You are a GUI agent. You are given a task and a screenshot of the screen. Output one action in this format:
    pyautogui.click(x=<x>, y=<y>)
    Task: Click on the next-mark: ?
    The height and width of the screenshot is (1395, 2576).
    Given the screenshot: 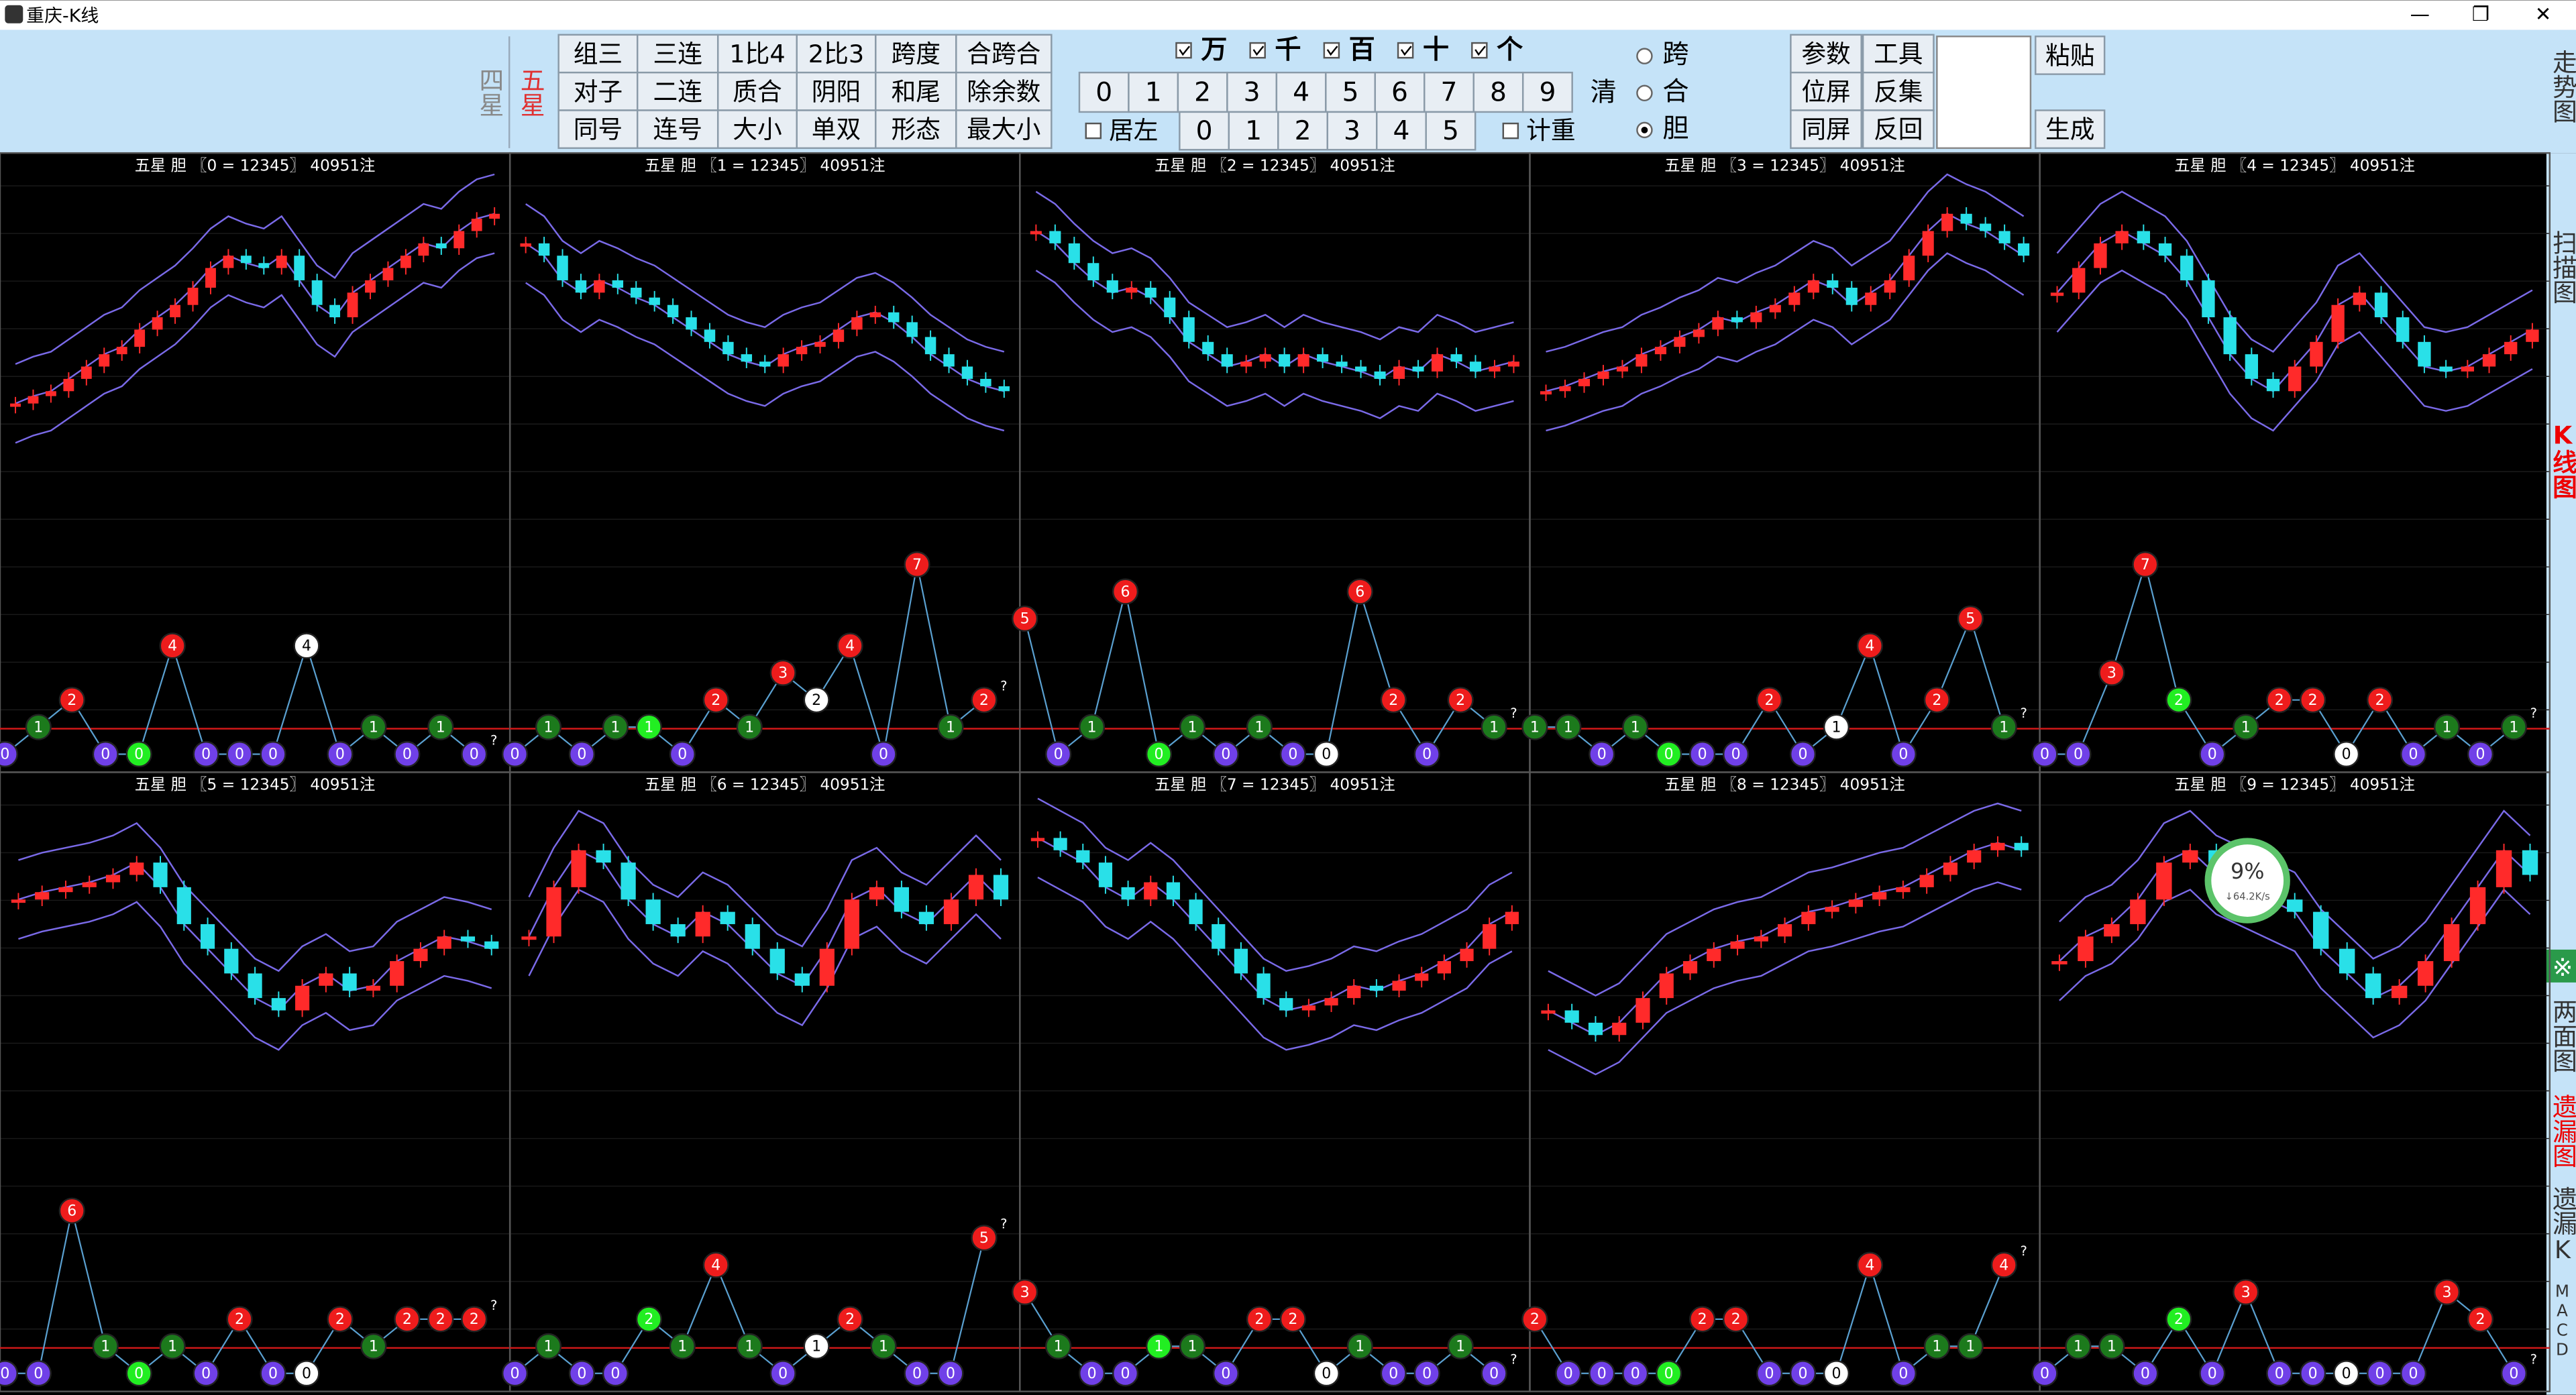 What is the action you would take?
    pyautogui.click(x=1513, y=1360)
    